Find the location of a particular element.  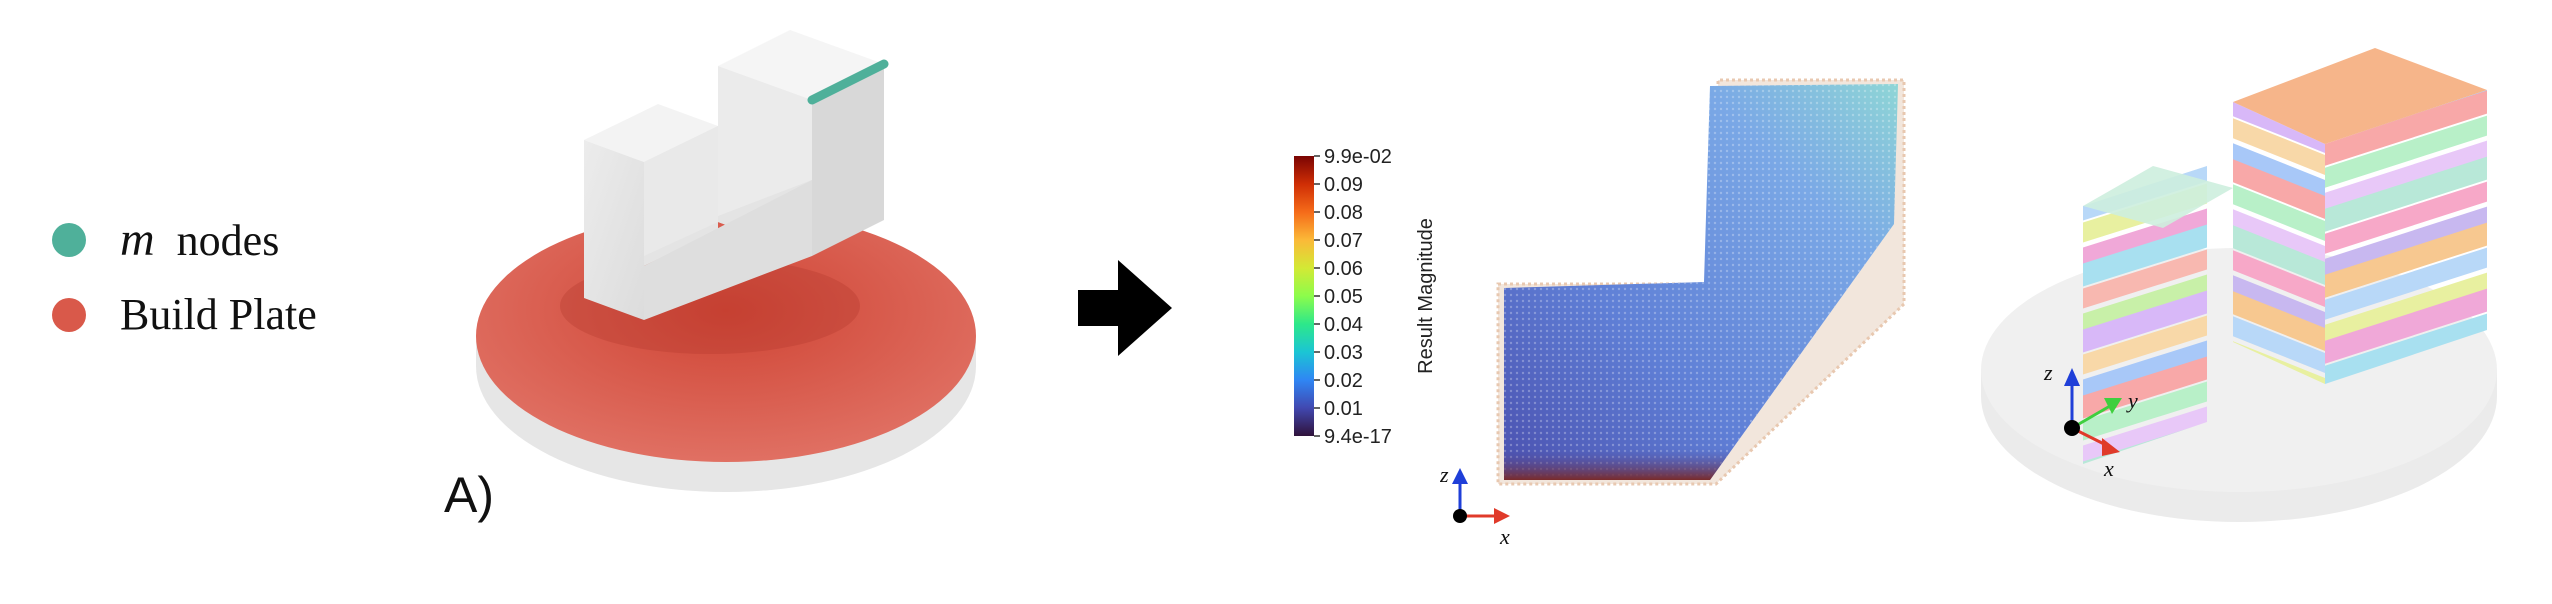

step-lower-face is located at coordinates (728, 250).